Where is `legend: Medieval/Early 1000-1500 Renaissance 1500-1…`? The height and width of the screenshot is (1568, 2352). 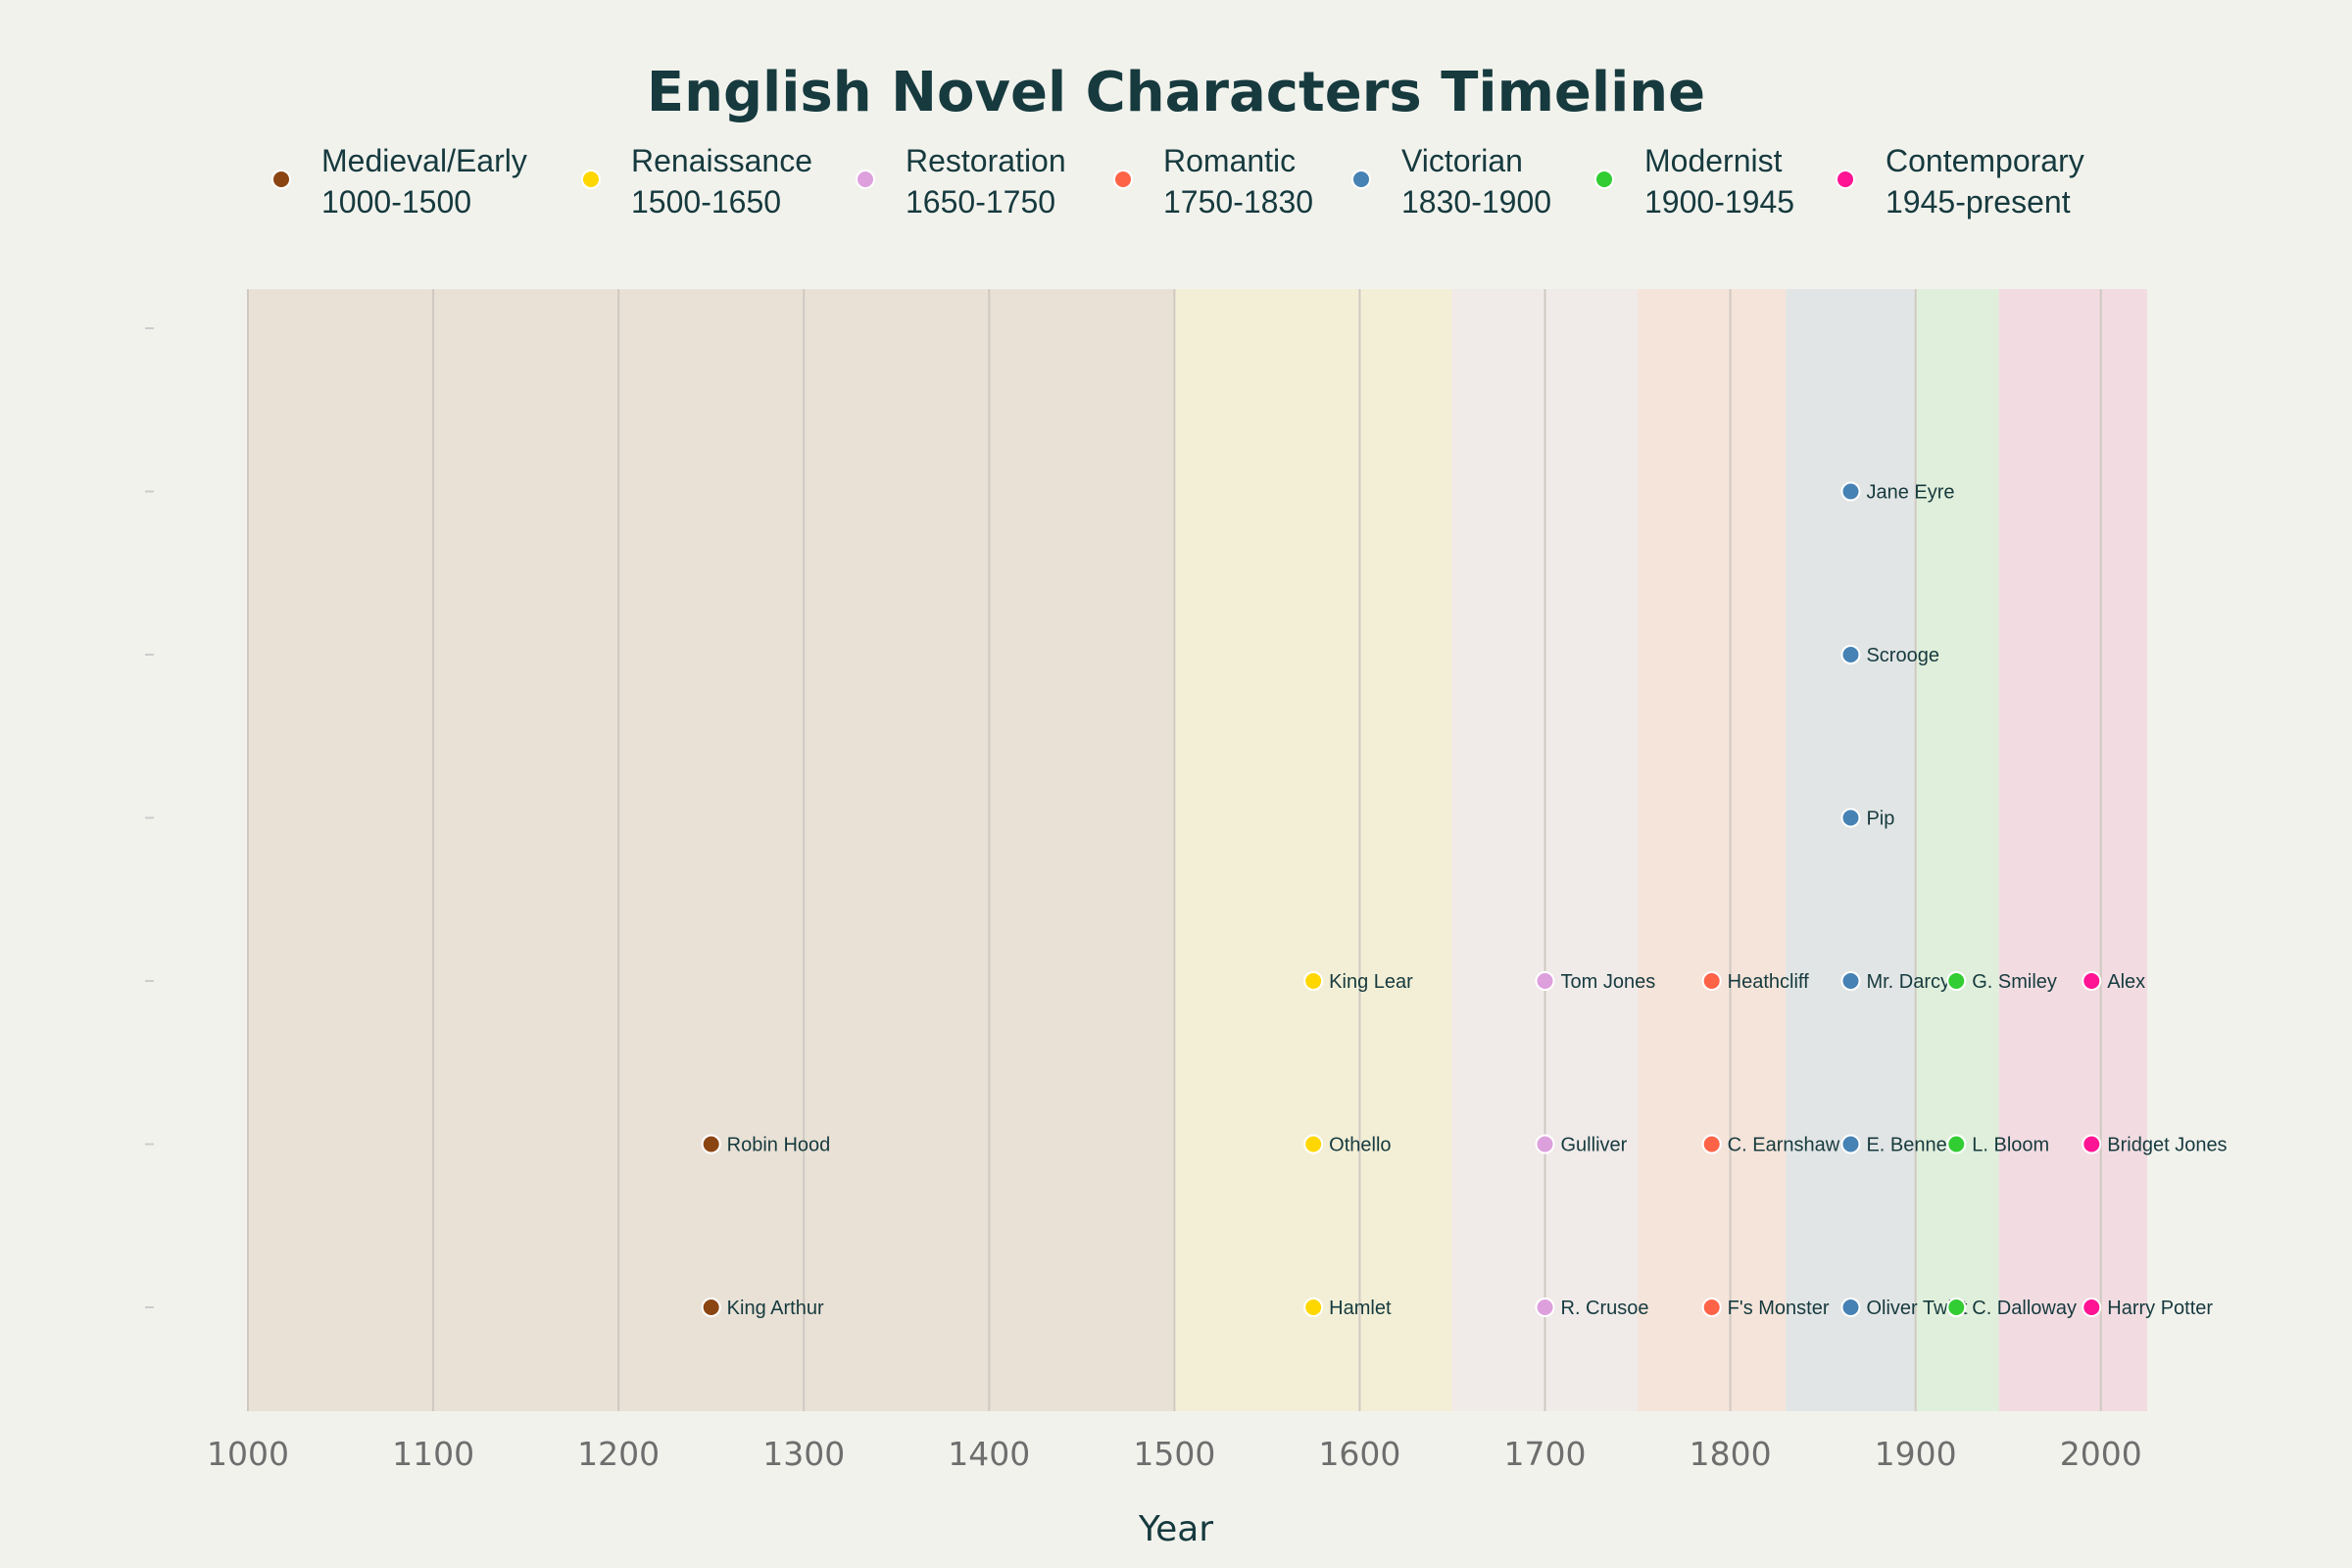 legend: Medieval/Early 1000-1500 Renaissance 1500-1… is located at coordinates (1177, 181).